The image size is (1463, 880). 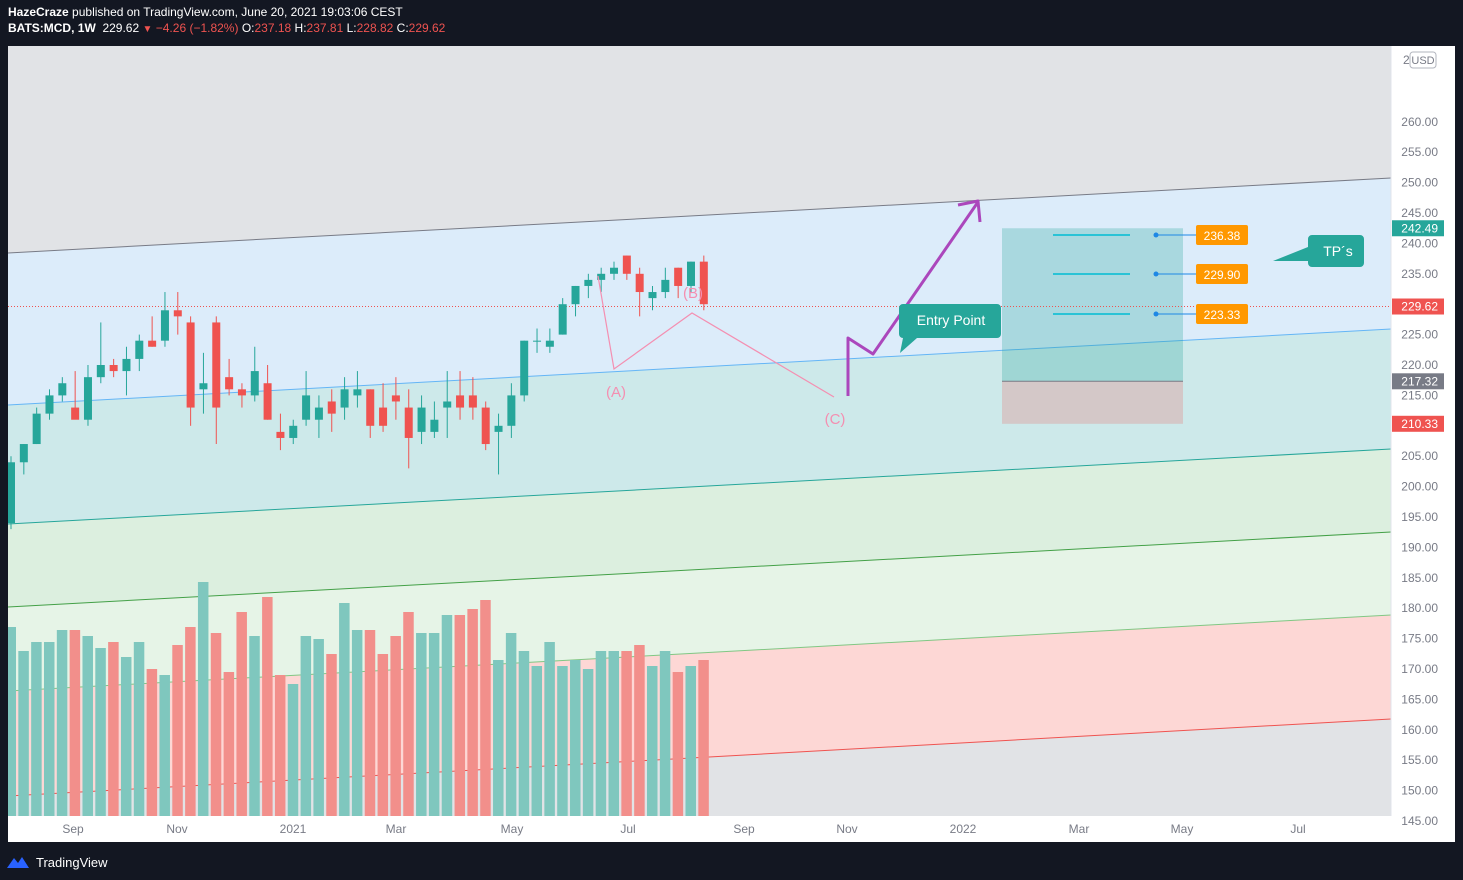 What do you see at coordinates (950, 328) in the screenshot?
I see `entry-point-callout` at bounding box center [950, 328].